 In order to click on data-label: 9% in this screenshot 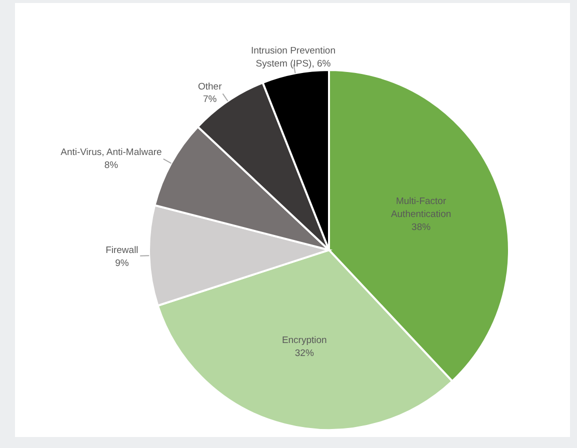, I will do `click(122, 263)`.